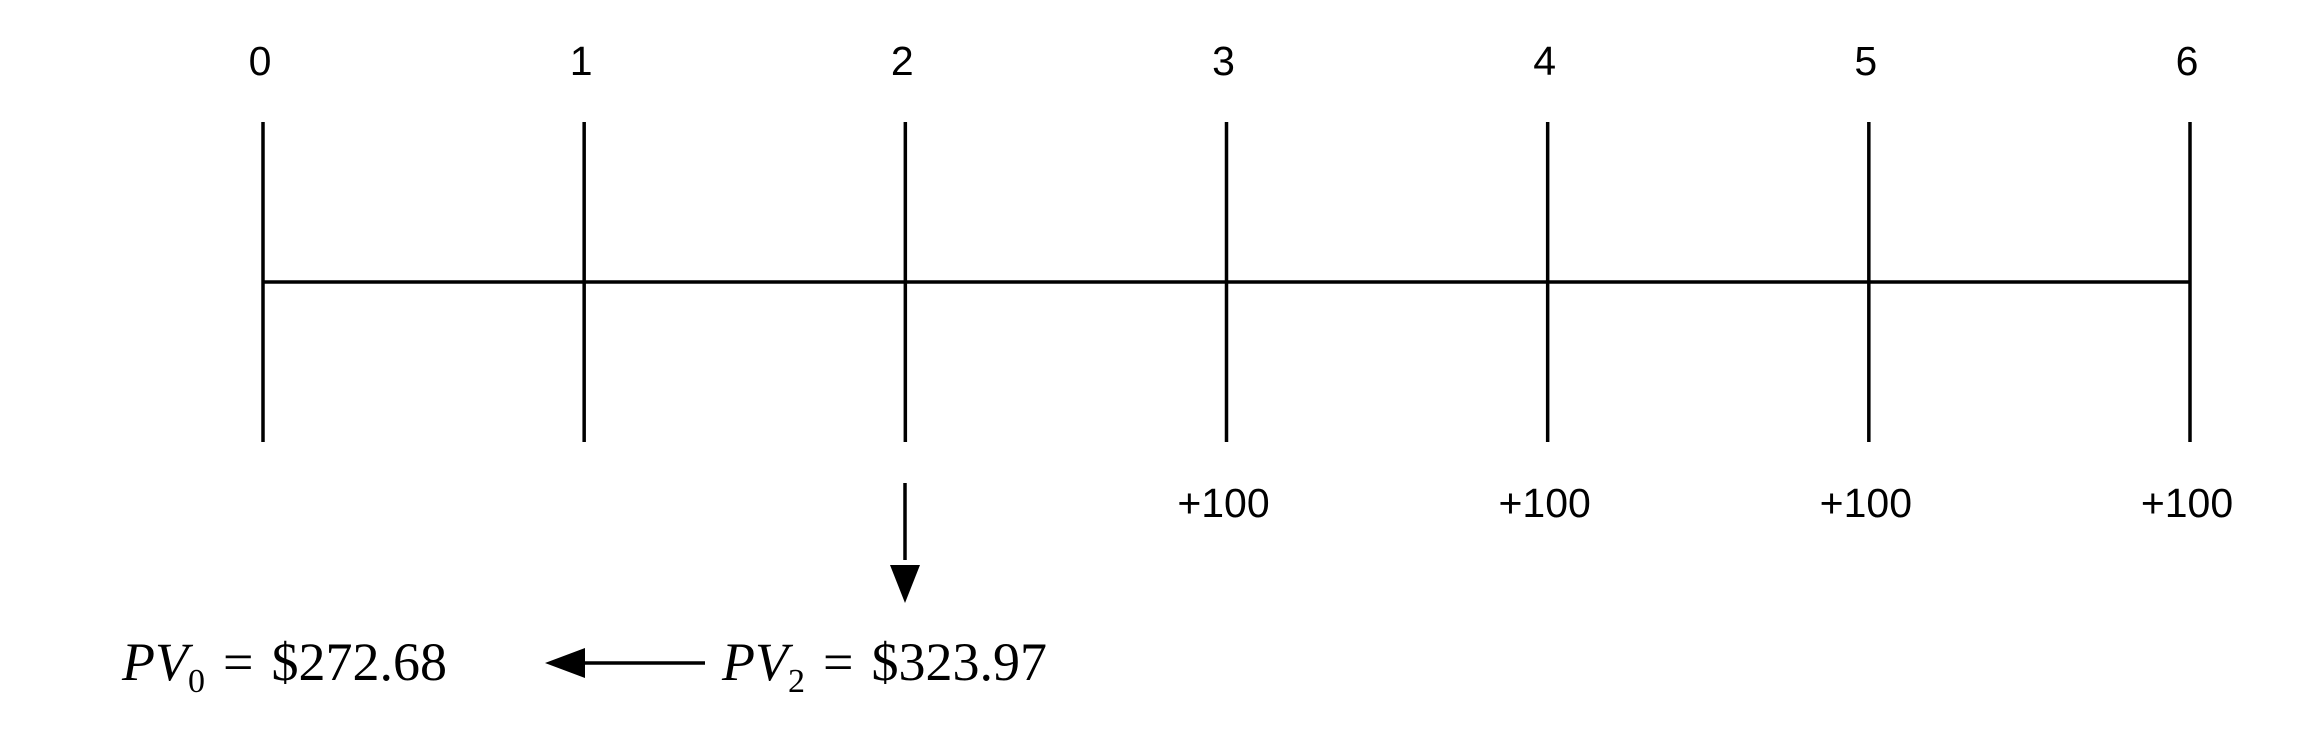 The width and height of the screenshot is (2300, 740). I want to click on cash-flow-label-period-6: +100, so click(2187, 503).